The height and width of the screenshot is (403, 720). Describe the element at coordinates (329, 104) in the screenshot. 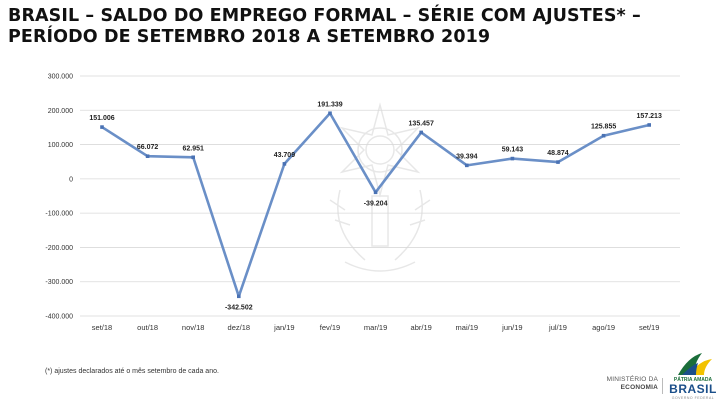

I see `data-label: 191.339` at that location.